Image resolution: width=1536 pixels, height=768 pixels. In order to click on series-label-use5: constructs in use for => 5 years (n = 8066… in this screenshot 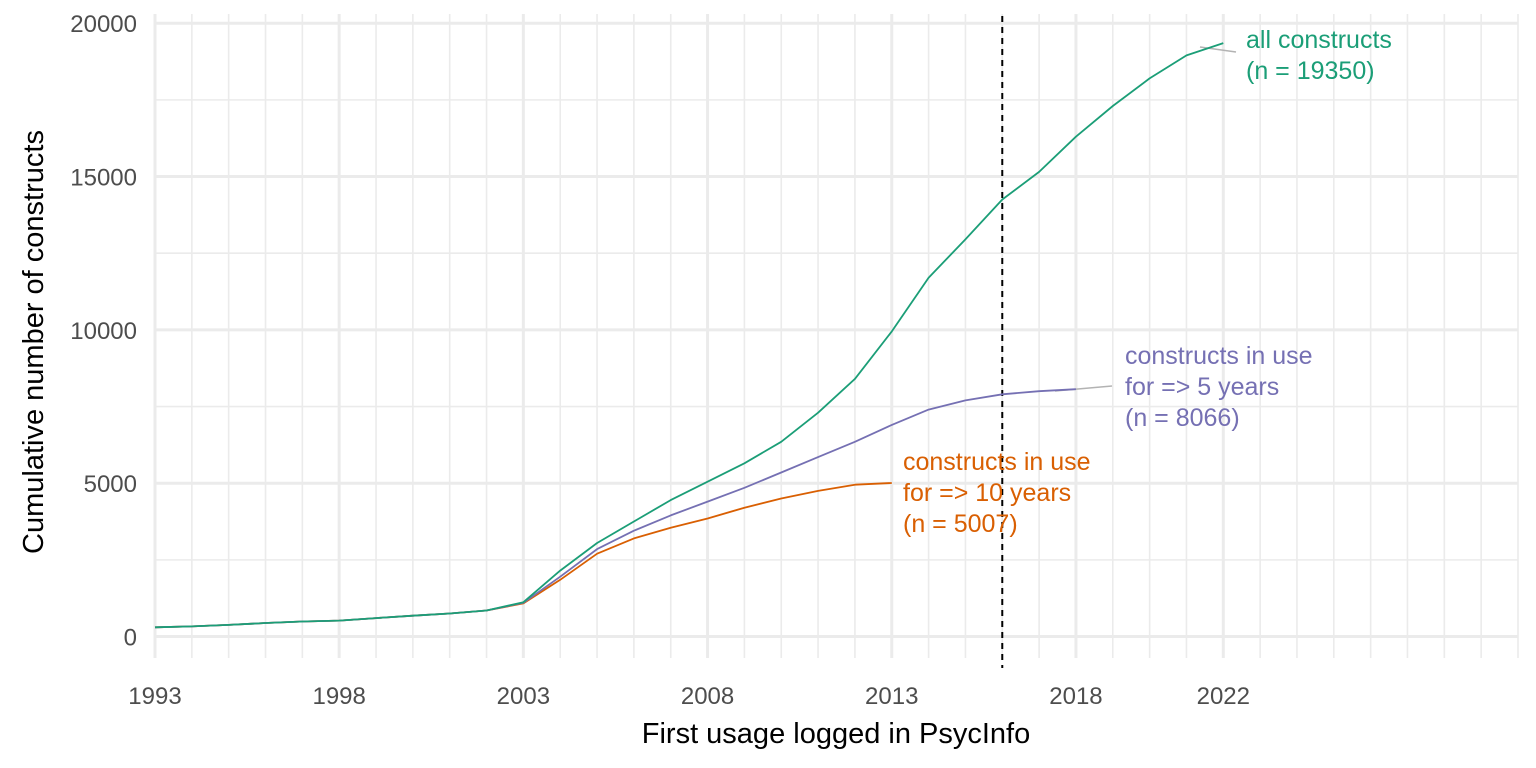, I will do `click(1219, 387)`.